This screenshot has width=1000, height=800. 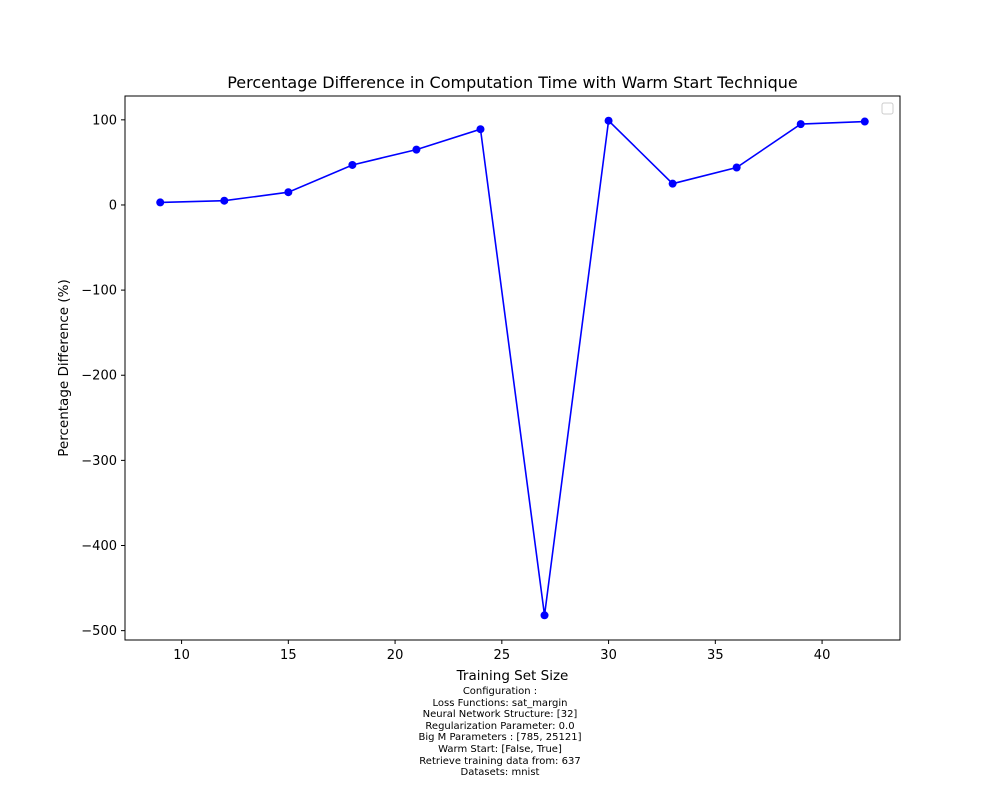 What do you see at coordinates (500, 761) in the screenshot?
I see `caption-line: Retrieve training data from: 637` at bounding box center [500, 761].